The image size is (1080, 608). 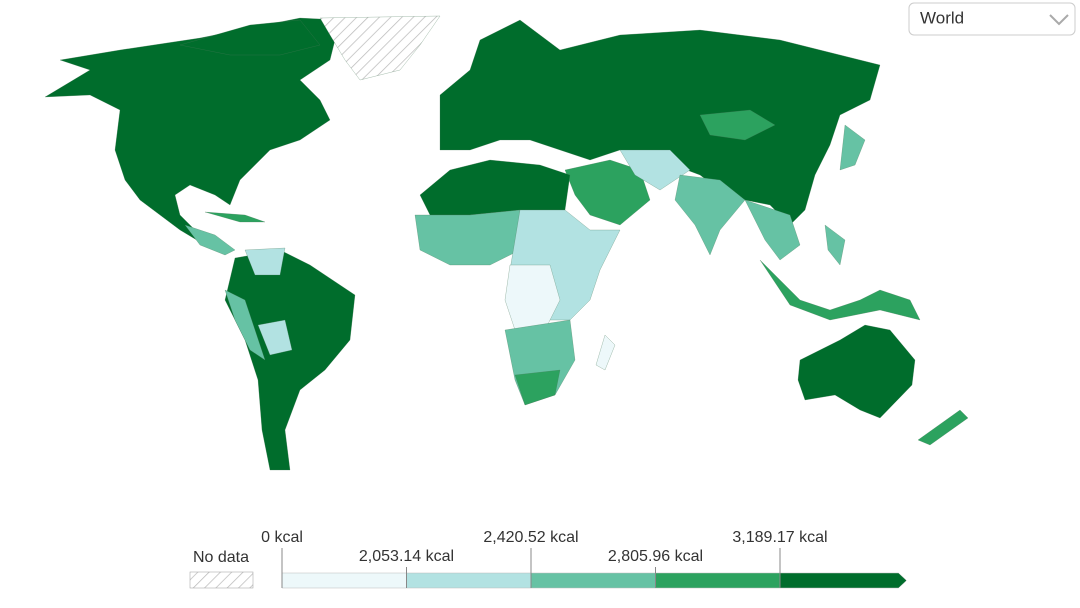 I want to click on legend-label: 3,189.17 kcal, so click(x=779, y=537).